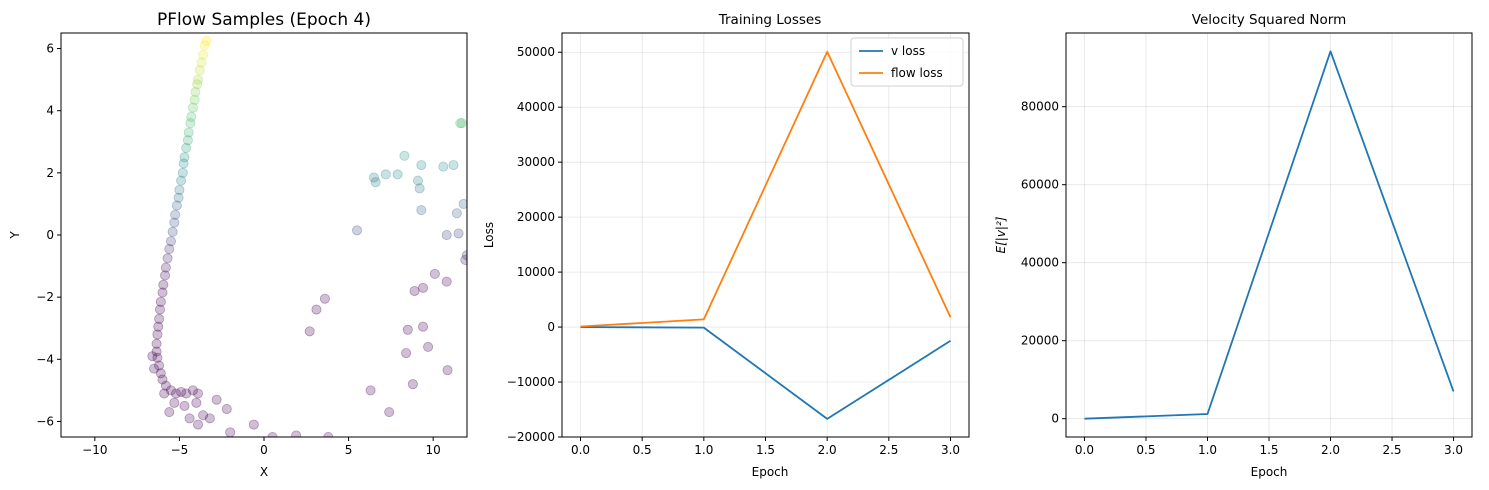 Image resolution: width=1489 pixels, height=490 pixels. Describe the element at coordinates (489, 235) in the screenshot. I see `y-axis-label: Loss` at that location.